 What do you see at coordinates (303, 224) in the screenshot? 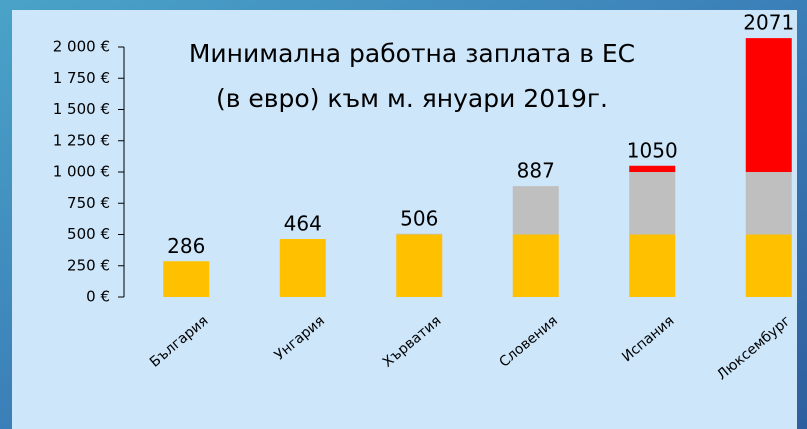
I see `total-label: 464` at bounding box center [303, 224].